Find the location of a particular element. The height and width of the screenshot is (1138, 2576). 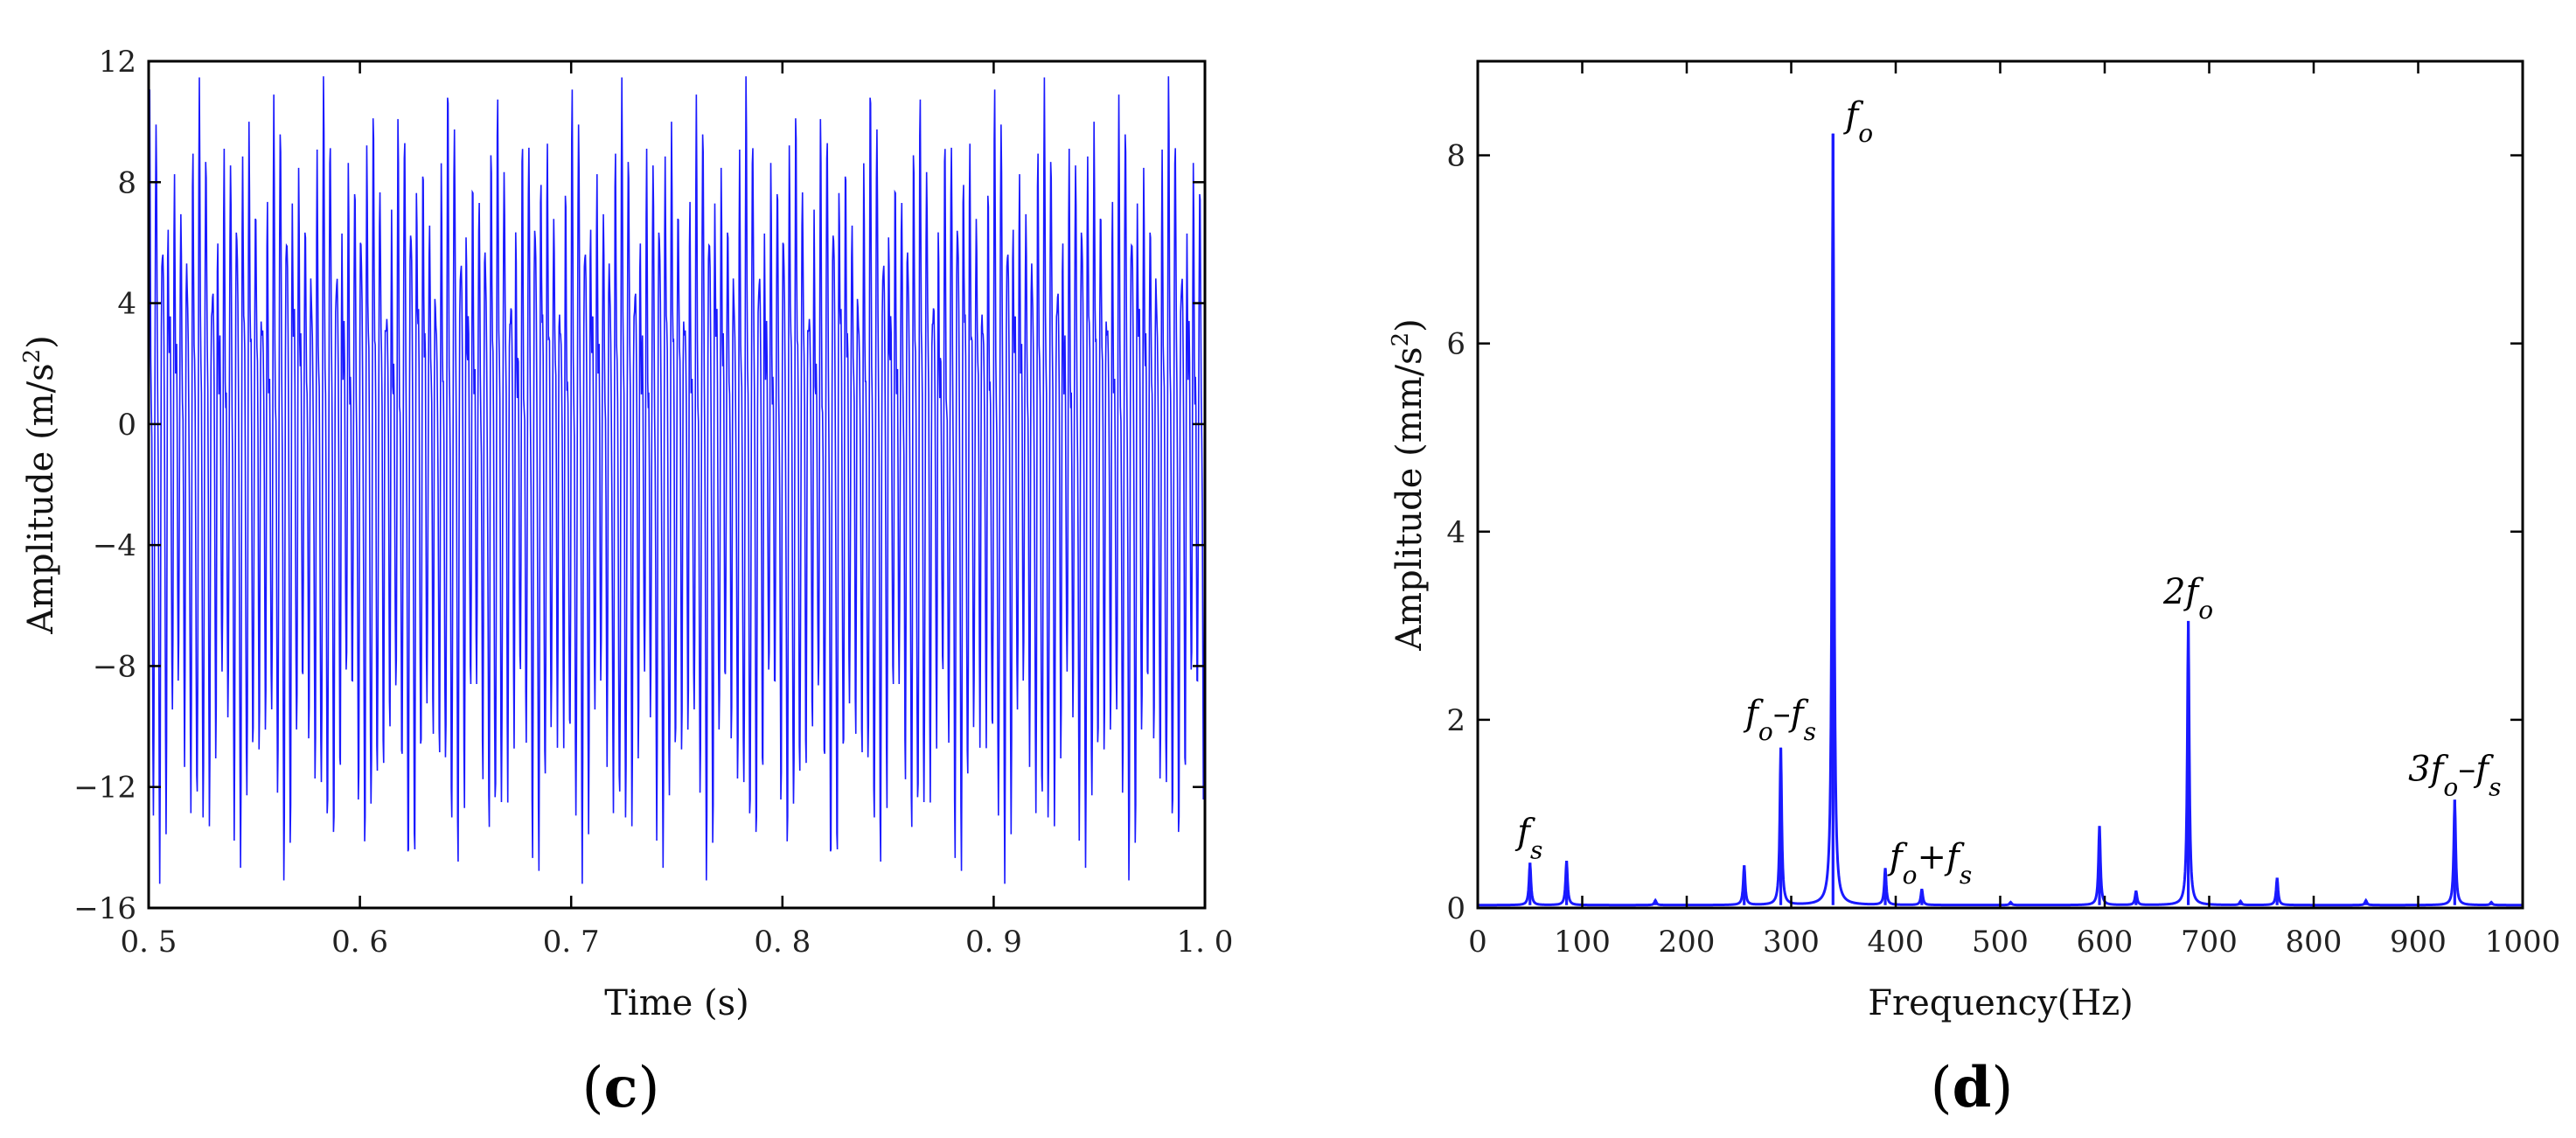

d-xtick-label: 600 is located at coordinates (2105, 942).